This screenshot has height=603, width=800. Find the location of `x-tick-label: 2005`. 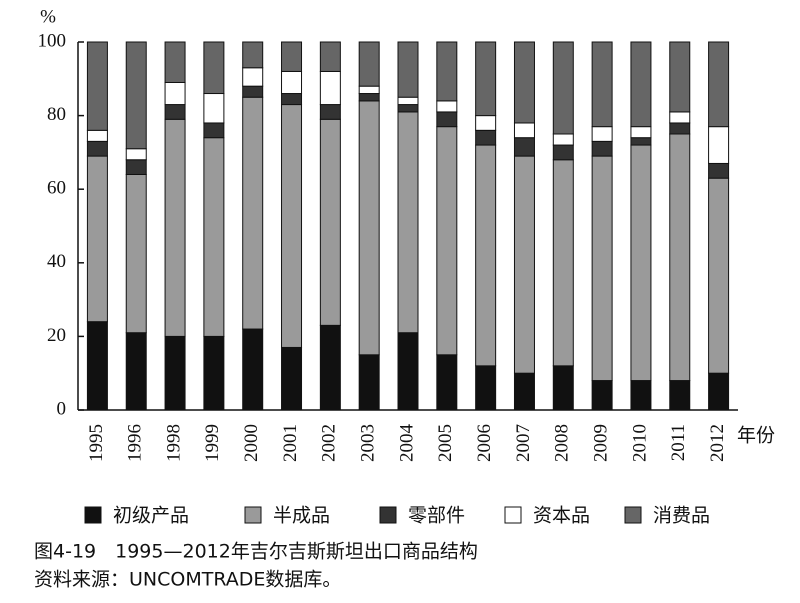

x-tick-label: 2005 is located at coordinates (445, 443).